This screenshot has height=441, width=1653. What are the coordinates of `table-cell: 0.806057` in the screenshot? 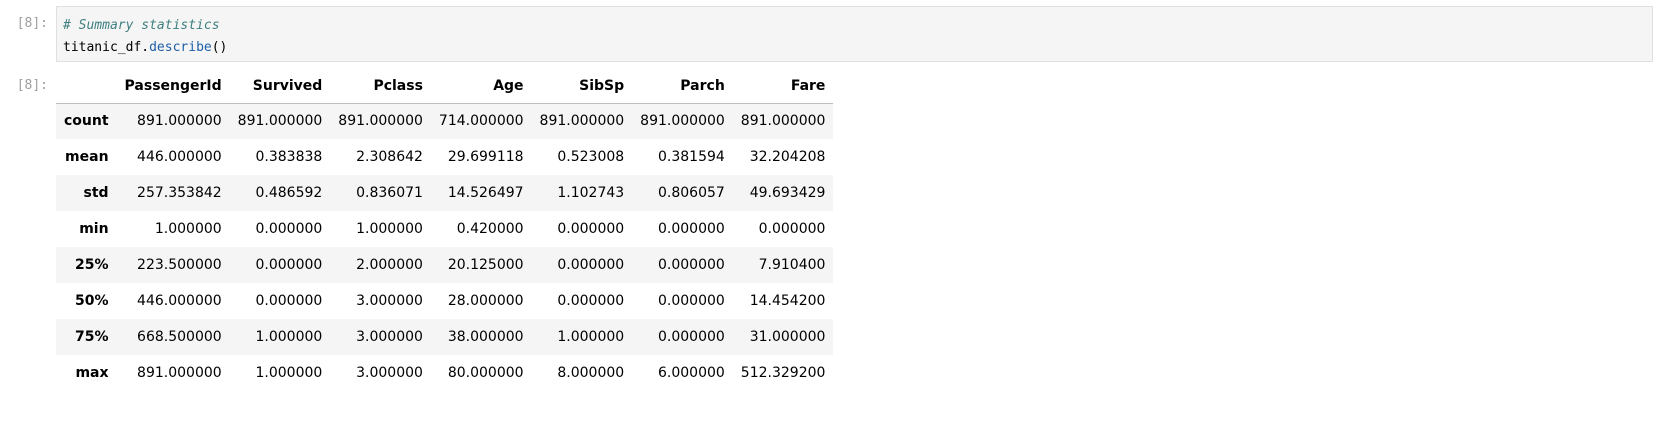 It's located at (691, 193).